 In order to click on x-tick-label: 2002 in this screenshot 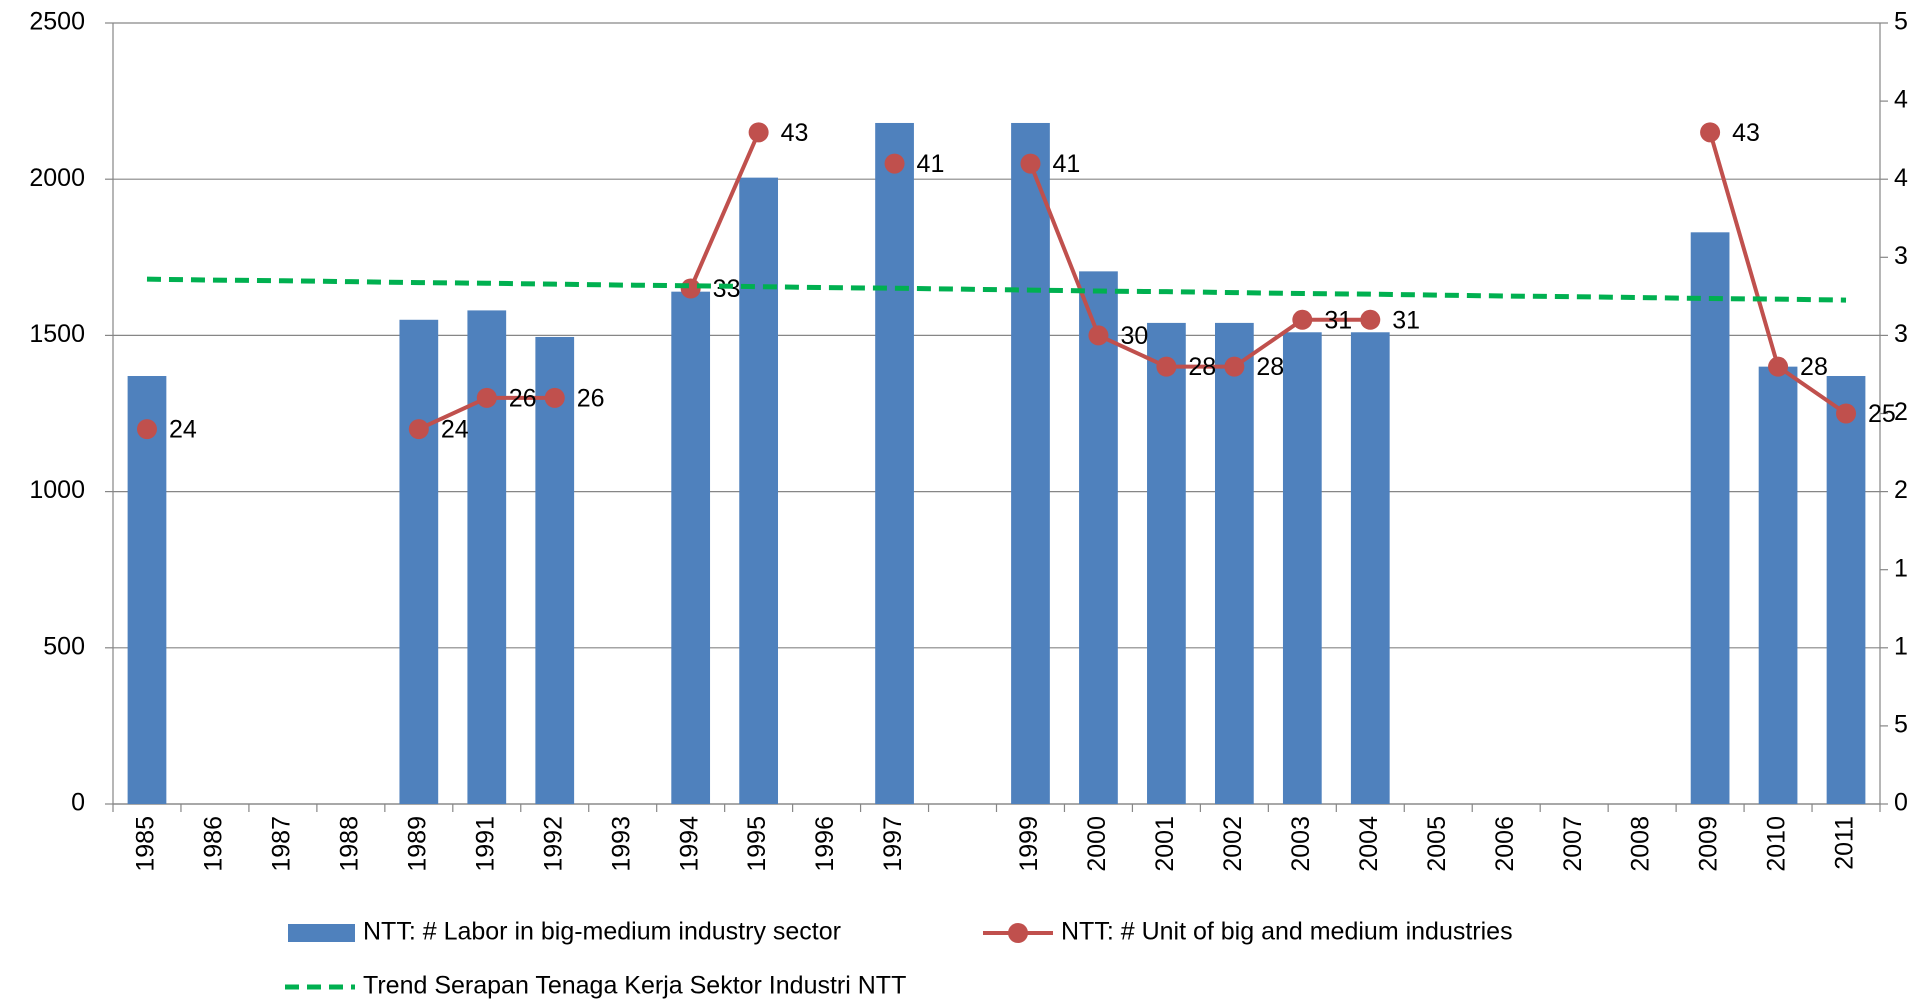, I will do `click(1233, 844)`.